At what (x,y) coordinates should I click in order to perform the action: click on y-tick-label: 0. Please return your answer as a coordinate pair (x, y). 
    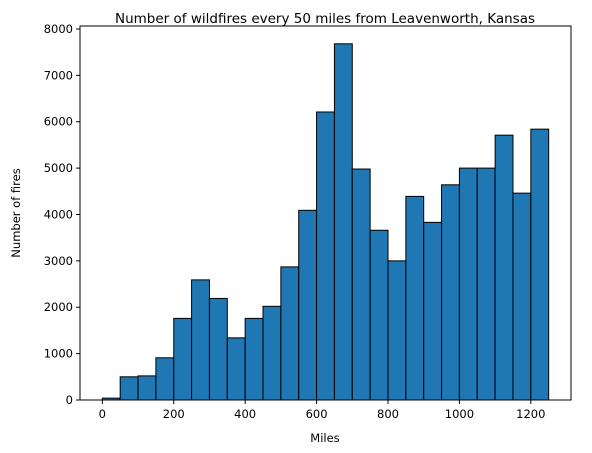
    Looking at the image, I should click on (69, 400).